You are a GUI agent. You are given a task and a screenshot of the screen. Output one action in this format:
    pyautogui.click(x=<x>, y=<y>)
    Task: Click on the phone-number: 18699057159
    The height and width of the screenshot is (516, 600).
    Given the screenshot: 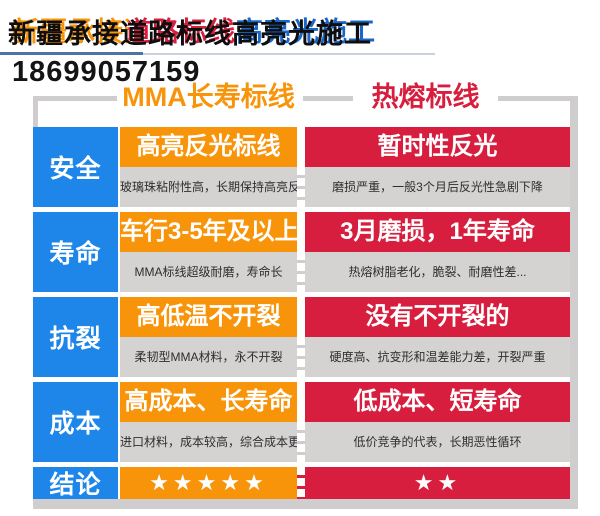 What is the action you would take?
    pyautogui.click(x=106, y=72)
    